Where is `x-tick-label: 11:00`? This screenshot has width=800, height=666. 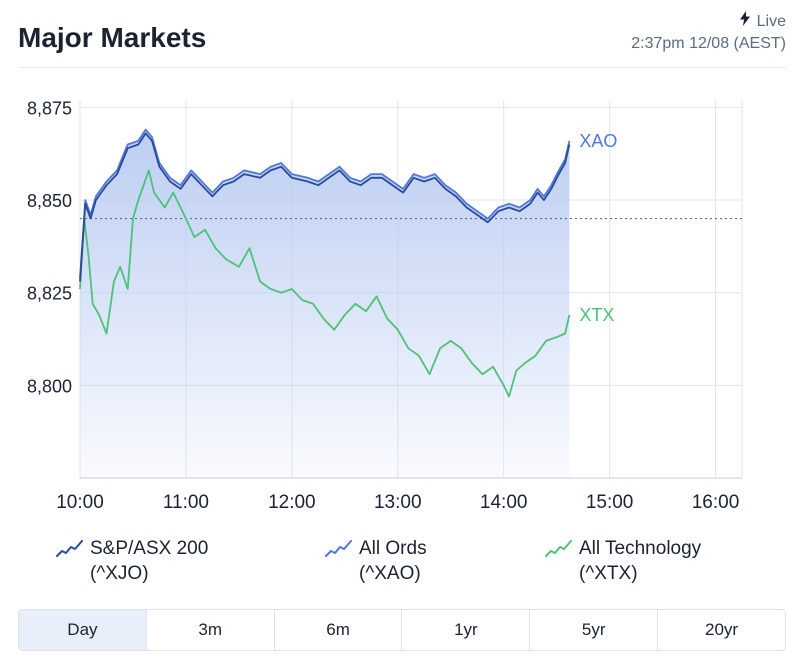 x-tick-label: 11:00 is located at coordinates (186, 502).